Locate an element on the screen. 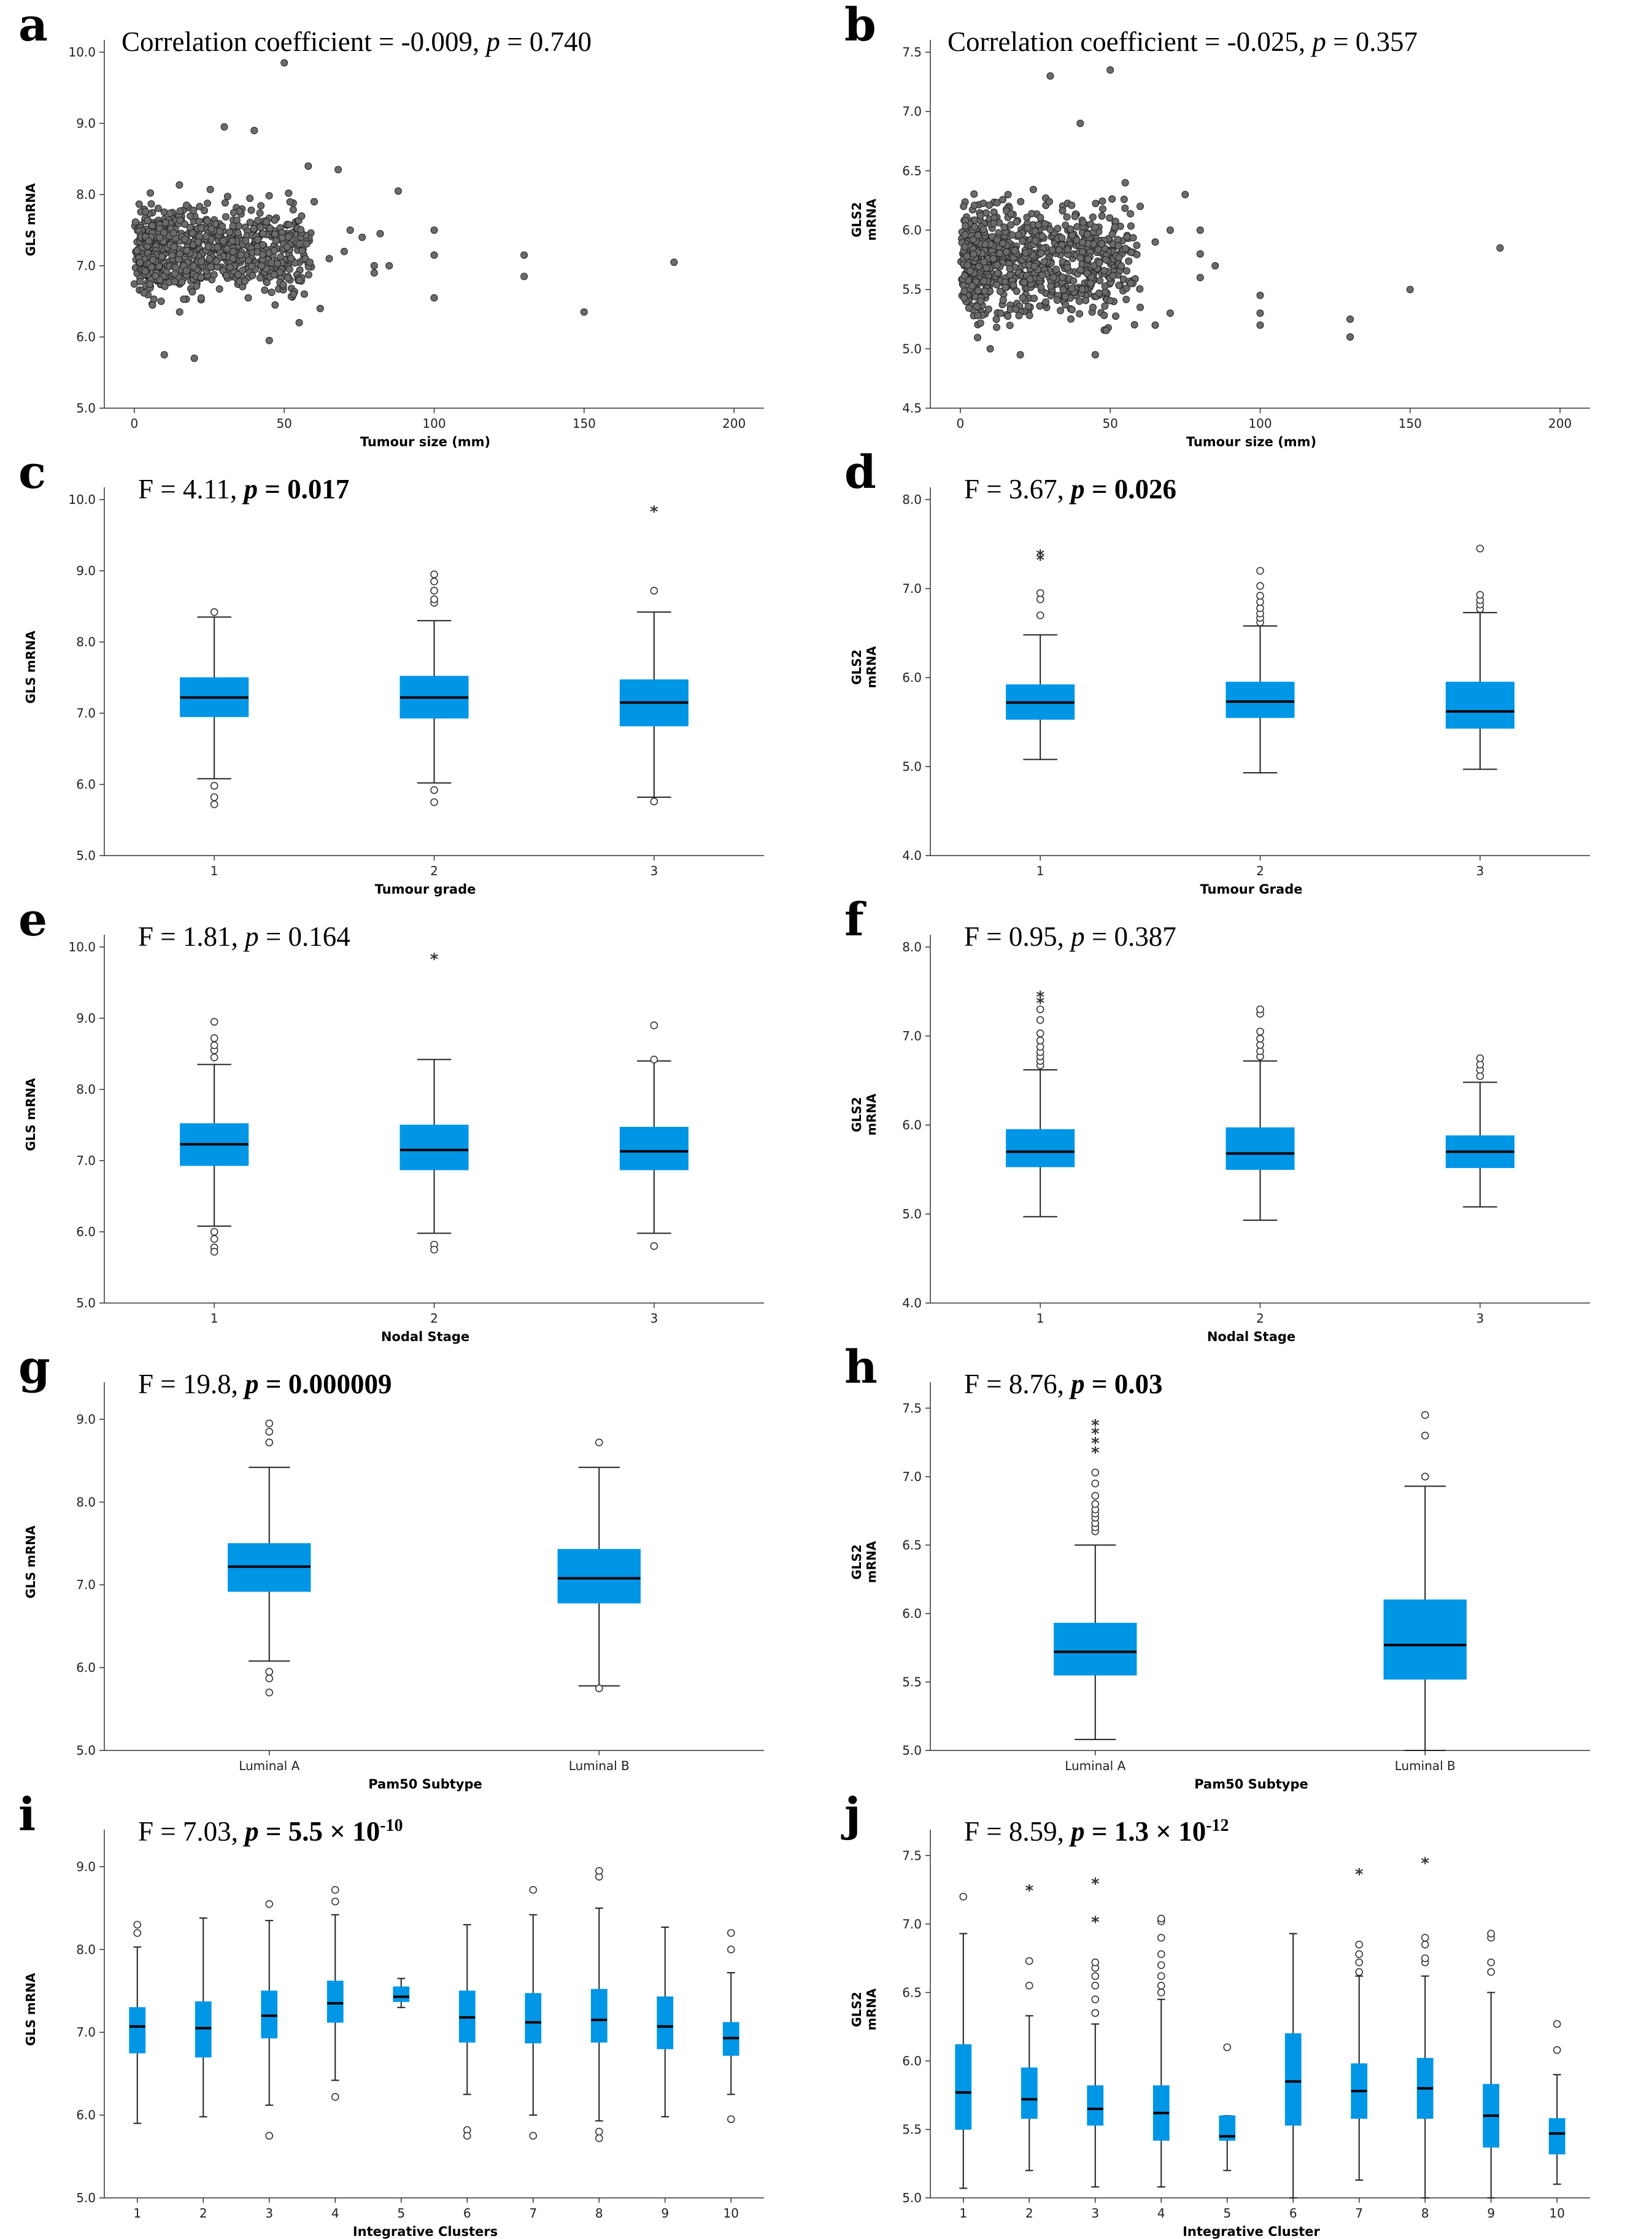 The image size is (1652, 2239). stat-p-label: p is located at coordinates (1078, 1384).